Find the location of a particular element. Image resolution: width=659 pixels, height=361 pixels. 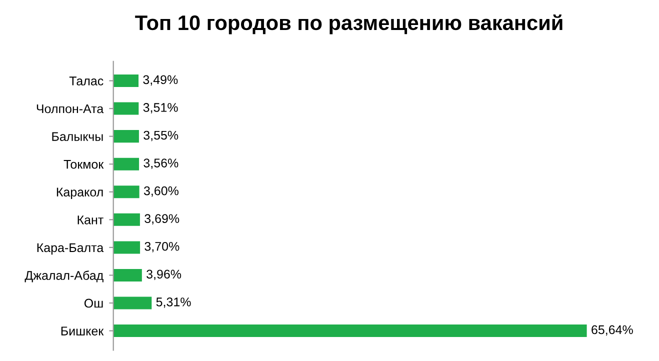

data-label: 3,55% is located at coordinates (161, 136).